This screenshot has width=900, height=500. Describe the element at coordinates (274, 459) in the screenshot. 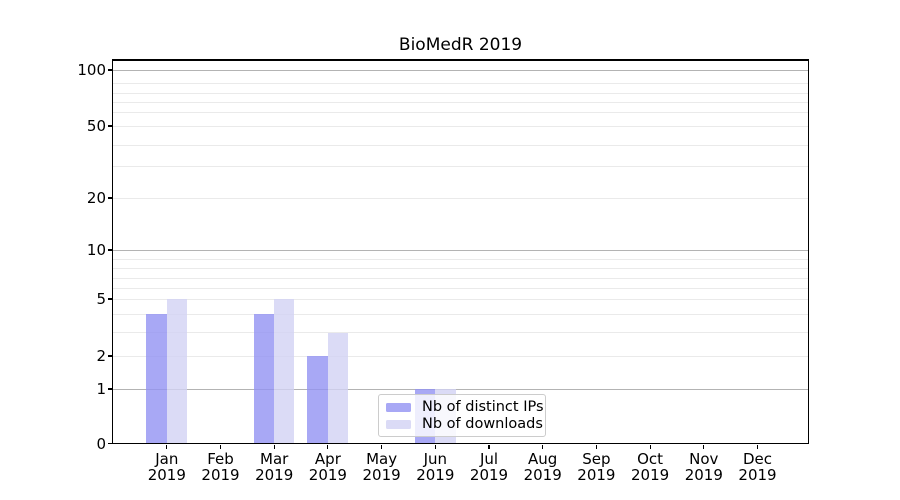

I see `x-tick-label-month: Mar` at that location.